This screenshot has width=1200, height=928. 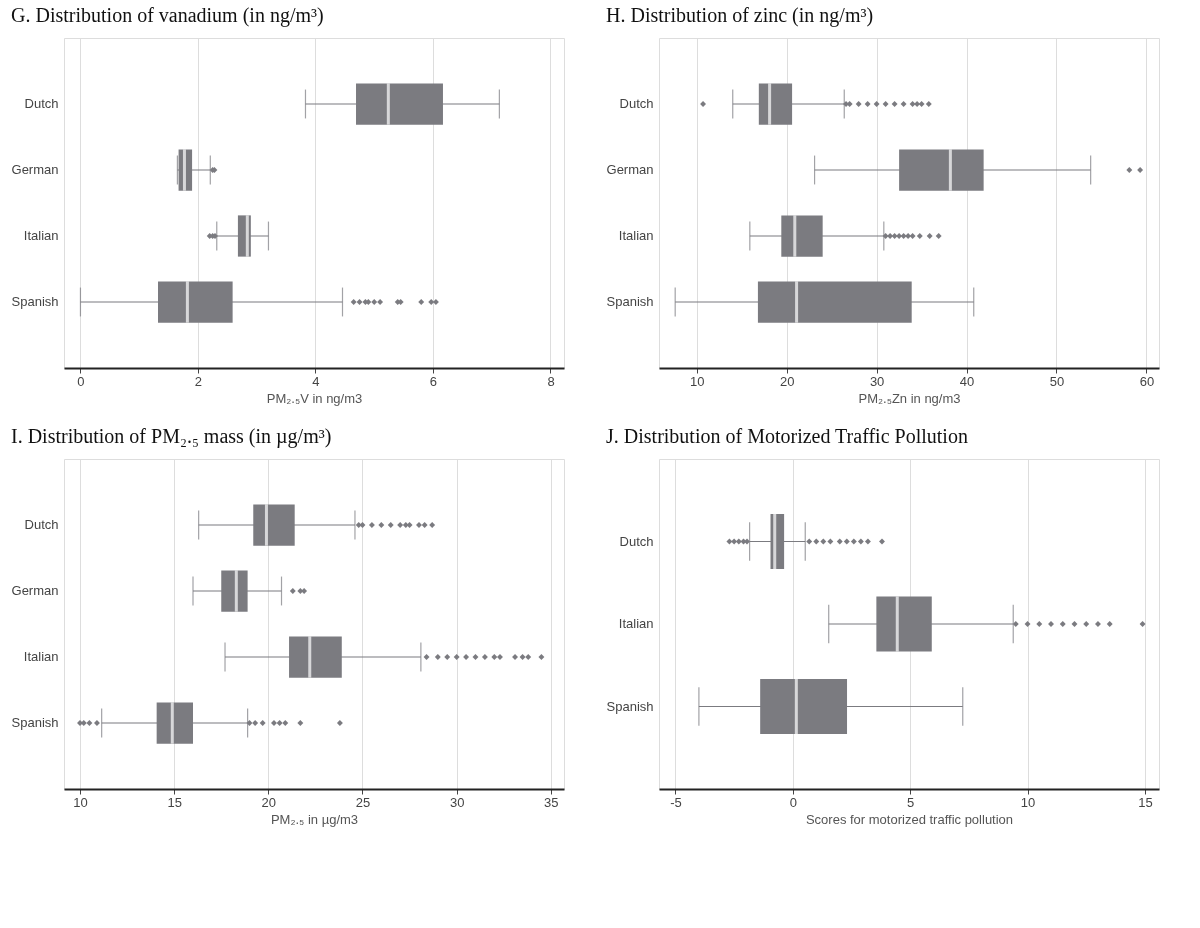 I want to click on chart-title: I. Distribution of PM₂.₅ mass (in µg/m³), so click(x=171, y=436).